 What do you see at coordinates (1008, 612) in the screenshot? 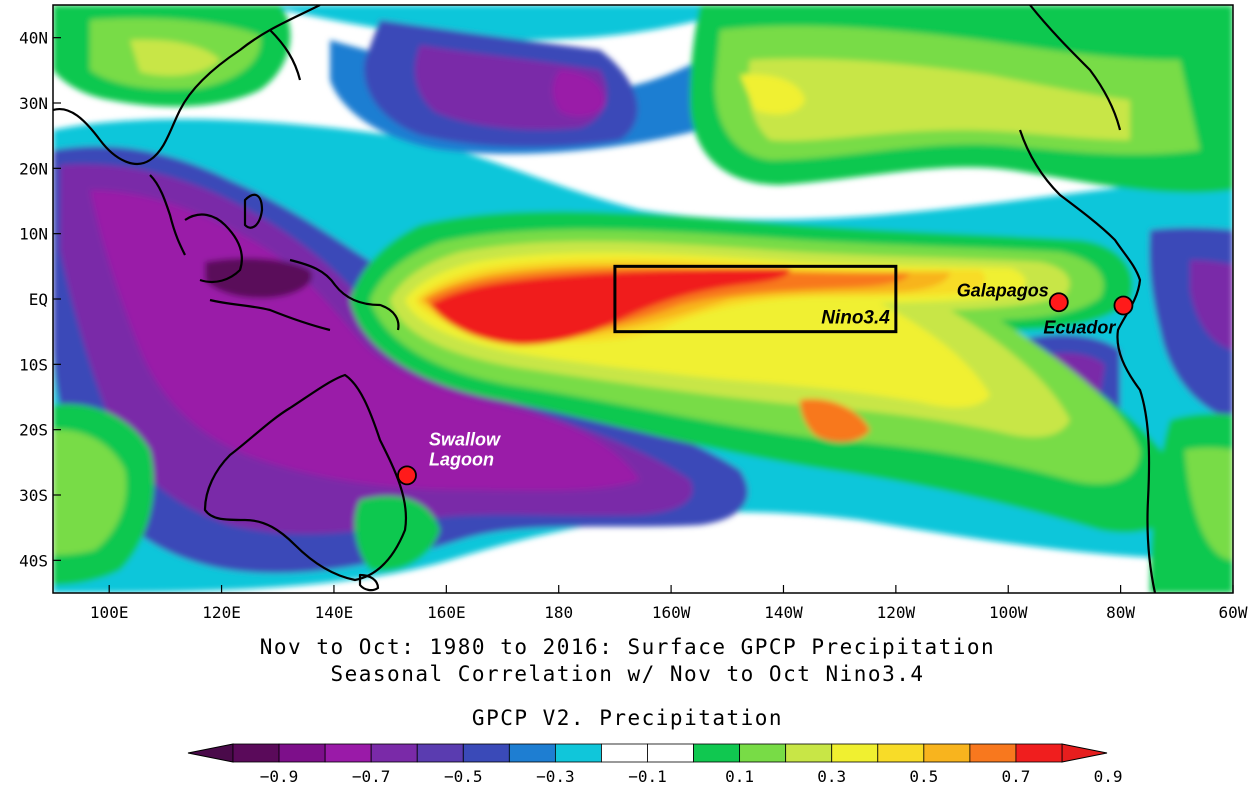
I see `lon-tick-label: 100W` at bounding box center [1008, 612].